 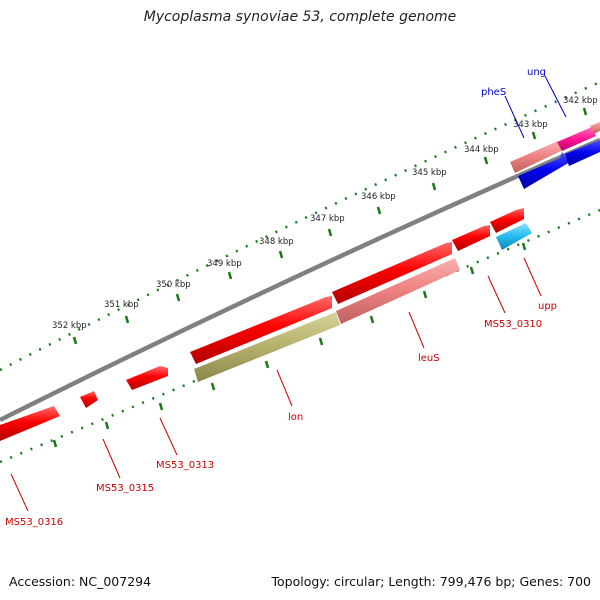 I want to click on gene-label-lon: lon, so click(x=295, y=417).